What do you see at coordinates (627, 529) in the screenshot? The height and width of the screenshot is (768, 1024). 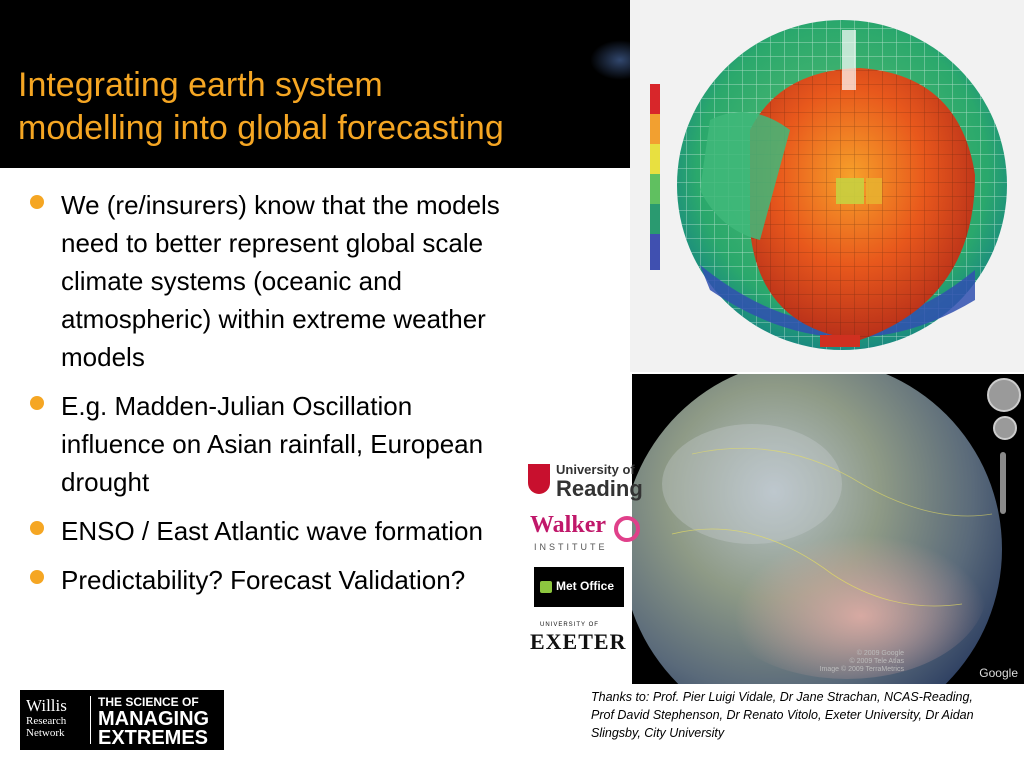 I see `walker-flower-icon` at bounding box center [627, 529].